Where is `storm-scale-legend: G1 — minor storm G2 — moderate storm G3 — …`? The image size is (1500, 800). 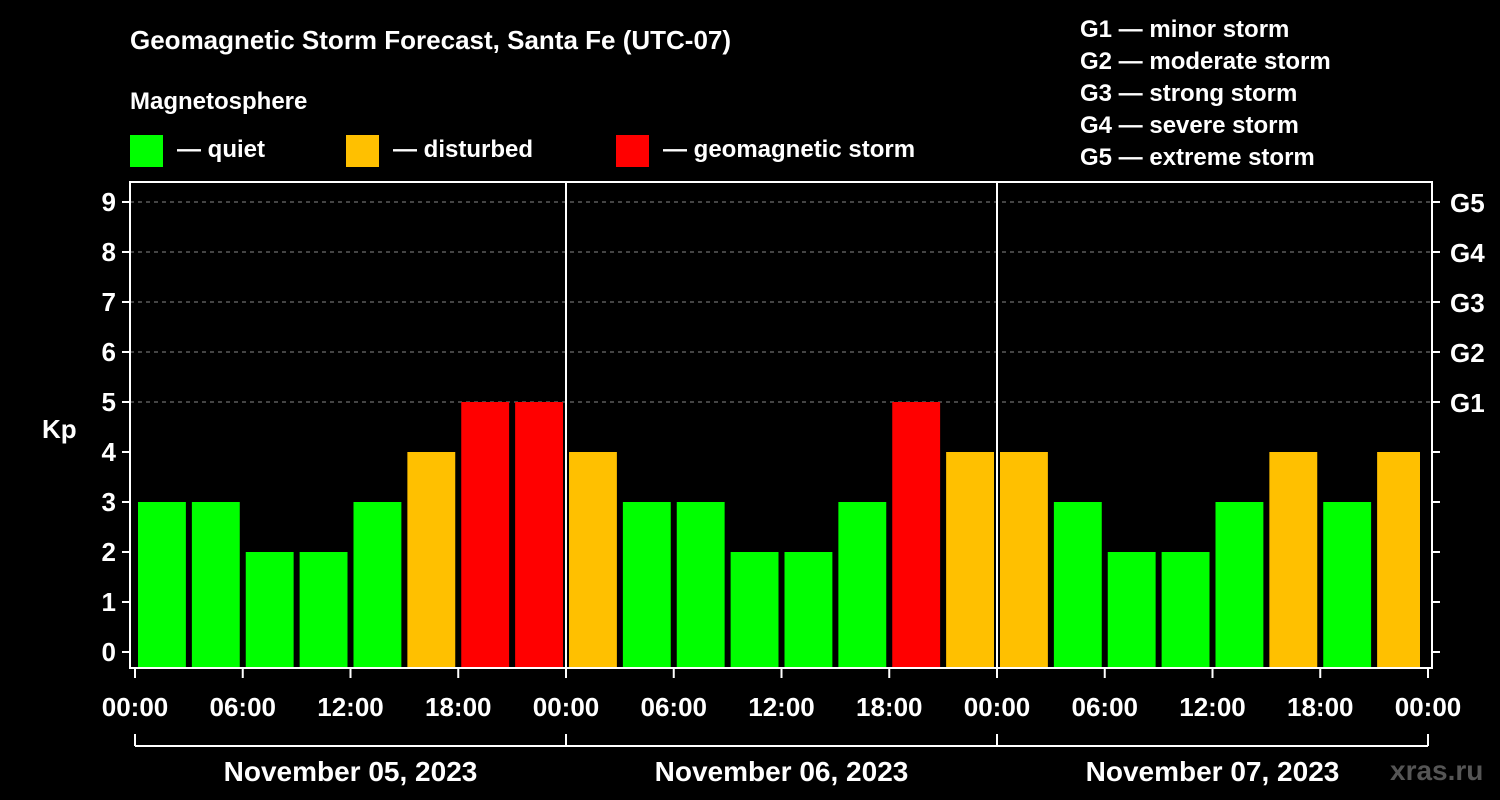
storm-scale-legend: G1 — minor storm G2 — moderate storm G3 — … is located at coordinates (1205, 93).